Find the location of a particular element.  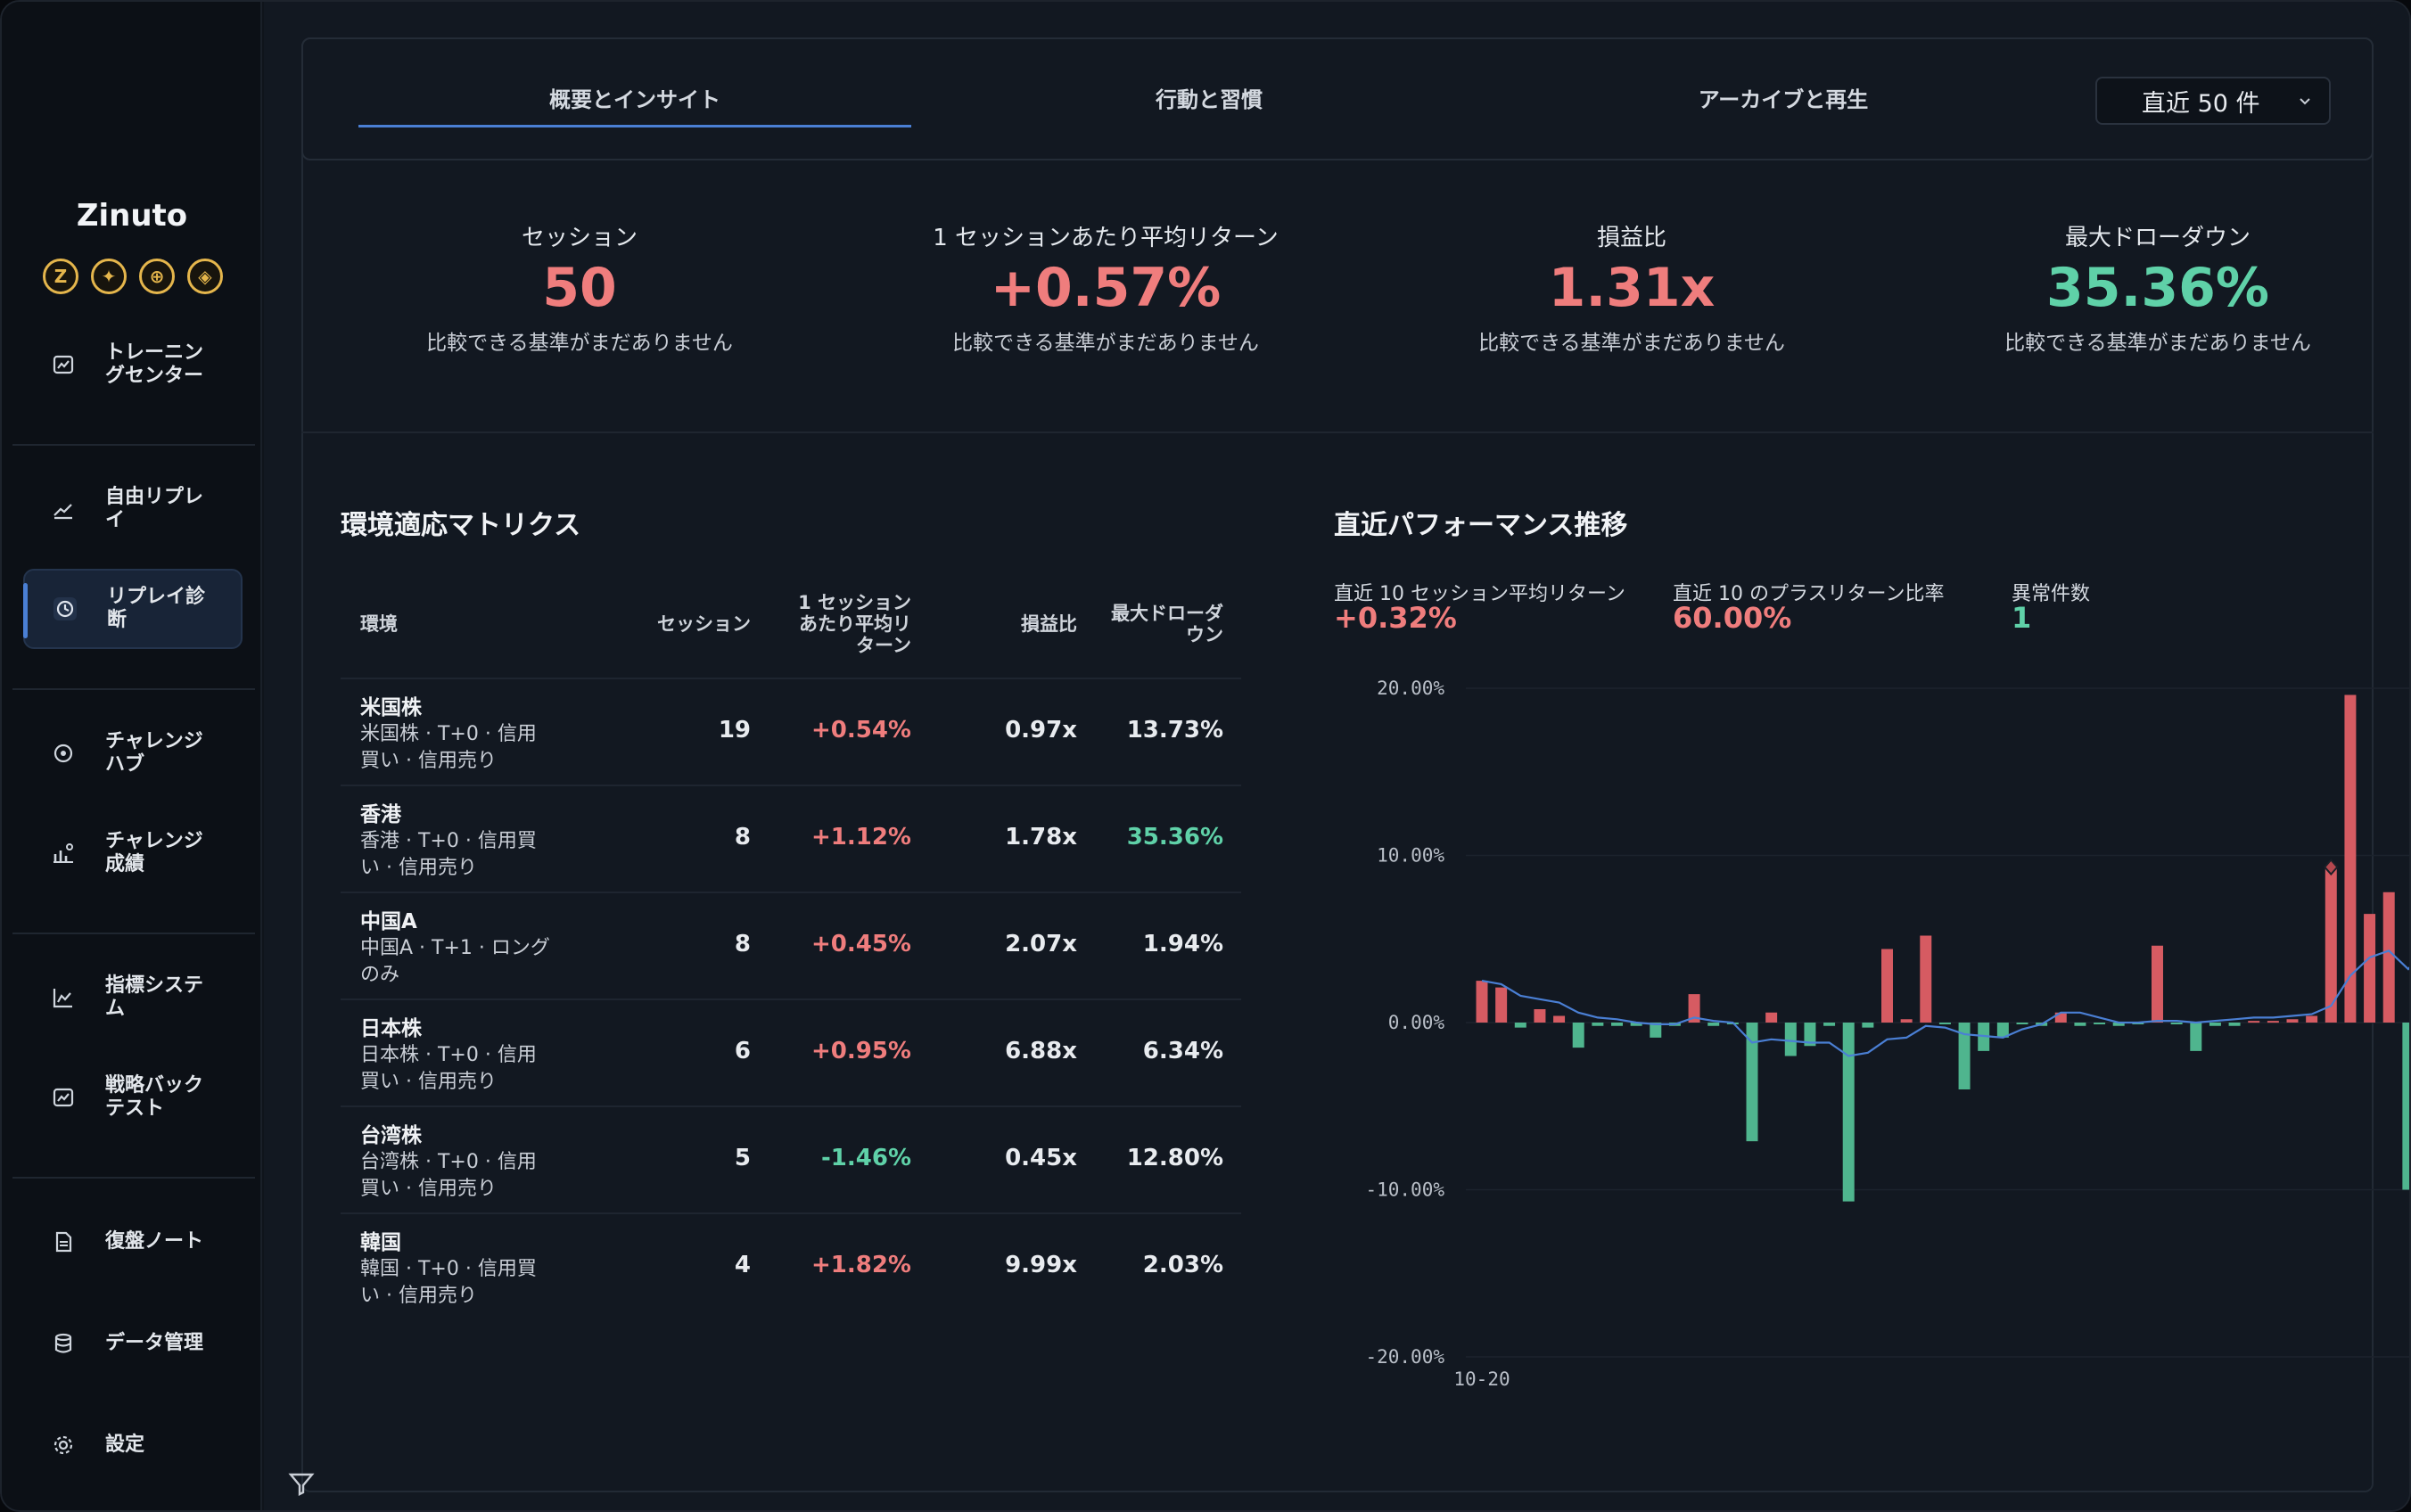

trend-icon is located at coordinates (63, 509).